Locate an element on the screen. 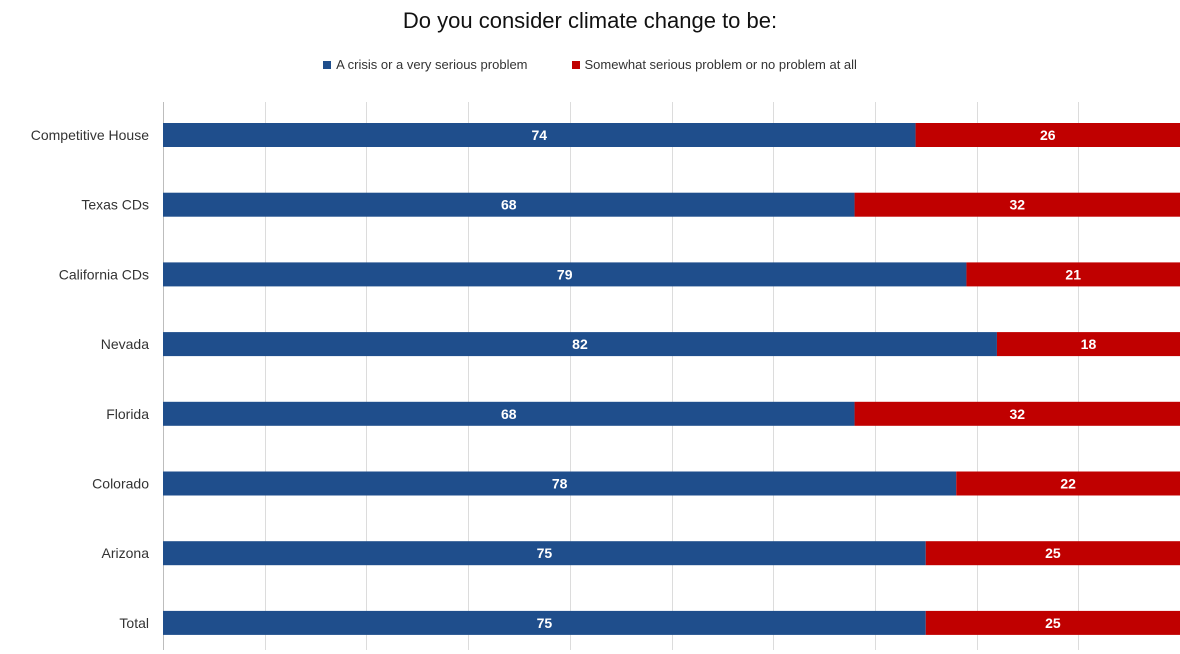 The height and width of the screenshot is (654, 1180). legend-swatch-crisis is located at coordinates (327, 64).